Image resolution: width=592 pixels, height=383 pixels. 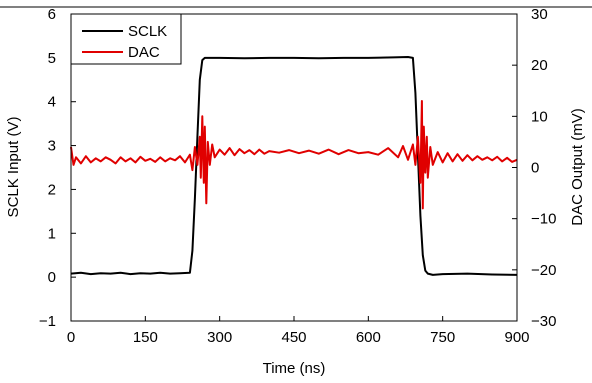 I want to click on left-y-tick-label: 2, so click(x=52, y=189).